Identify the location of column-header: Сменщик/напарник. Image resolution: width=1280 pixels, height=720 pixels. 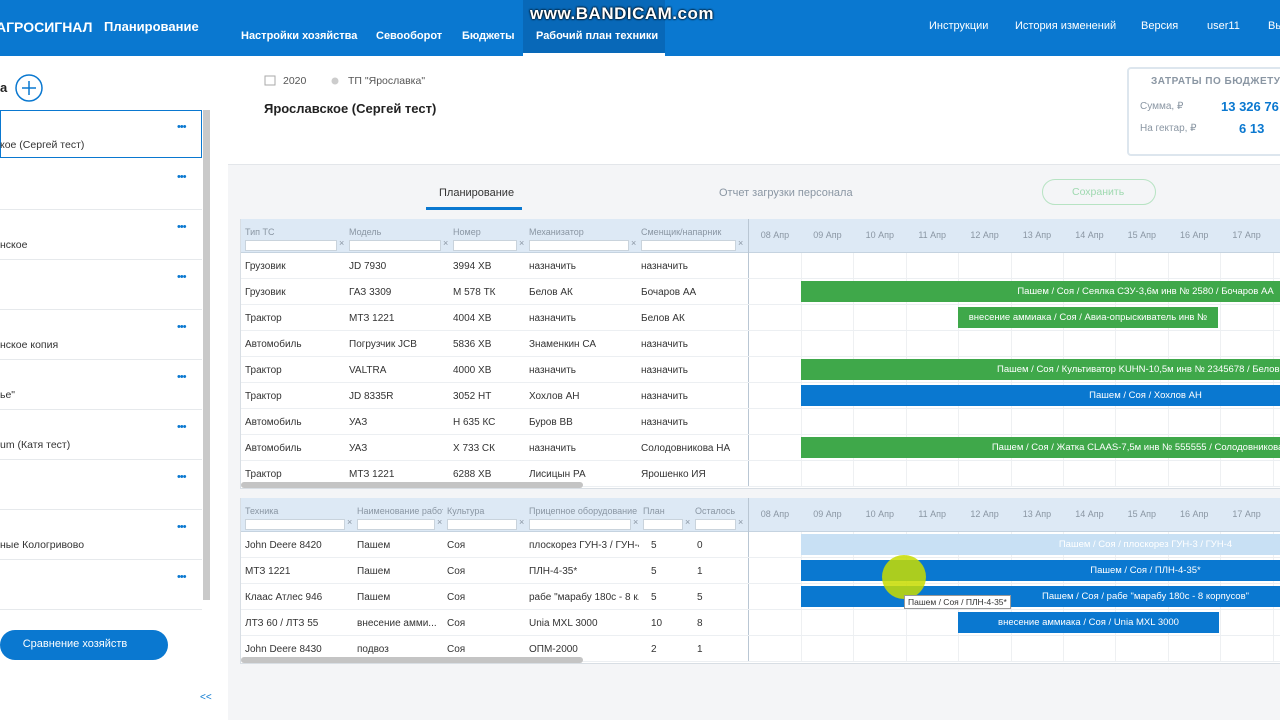
(681, 232).